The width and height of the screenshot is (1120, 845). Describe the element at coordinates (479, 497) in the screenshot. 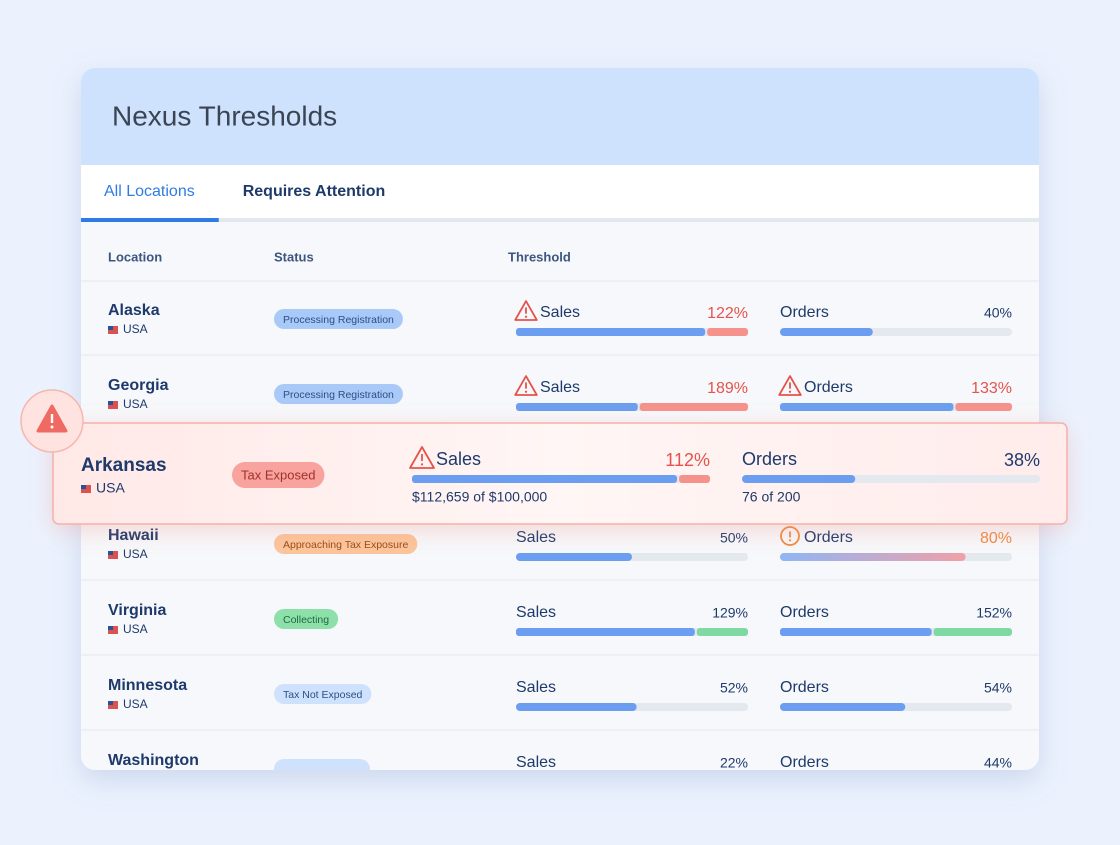

I see `metric-detail: $112,659 of $100,000` at that location.